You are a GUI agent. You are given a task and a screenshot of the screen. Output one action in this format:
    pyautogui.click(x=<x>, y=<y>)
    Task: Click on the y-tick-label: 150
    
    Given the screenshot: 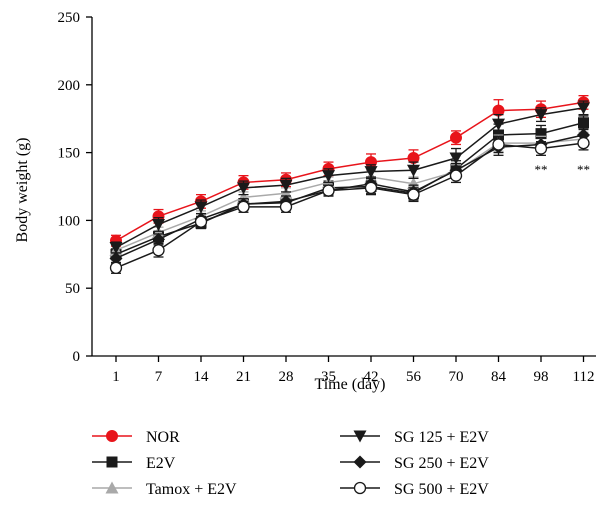 What is the action you would take?
    pyautogui.click(x=69, y=154)
    